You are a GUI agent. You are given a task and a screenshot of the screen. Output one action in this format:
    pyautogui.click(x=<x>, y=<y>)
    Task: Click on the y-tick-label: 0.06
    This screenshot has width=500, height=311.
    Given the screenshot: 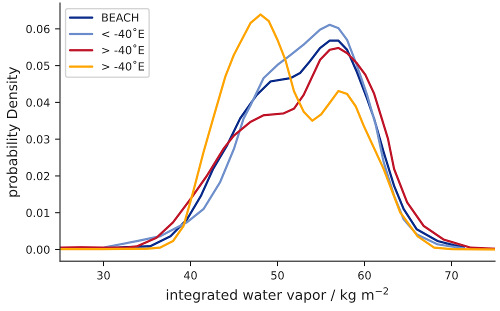 What is the action you would take?
    pyautogui.click(x=38, y=29)
    